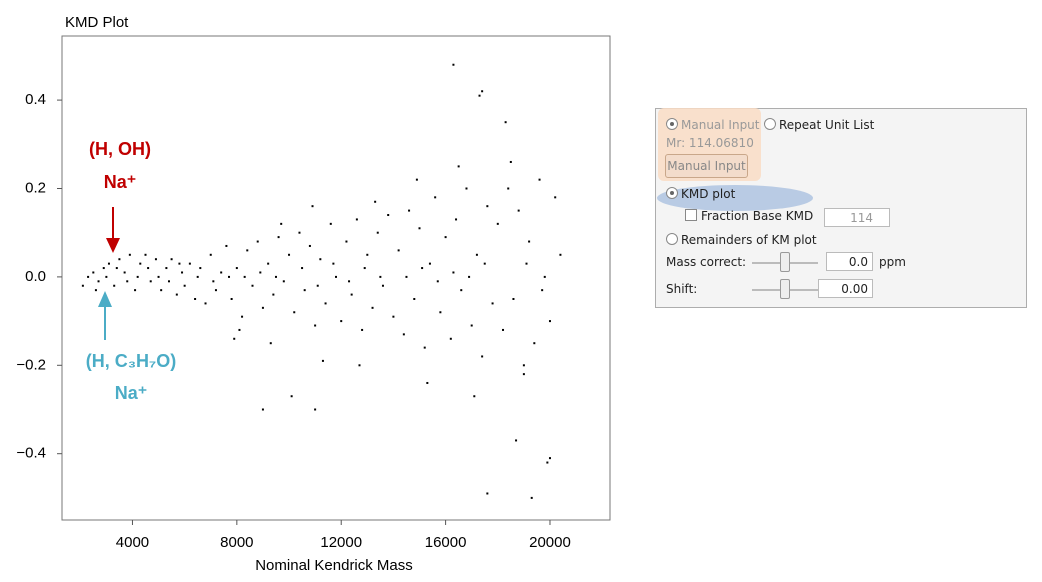 This screenshot has width=1042, height=582. I want to click on y-tick-label: 0.2, so click(35, 187).